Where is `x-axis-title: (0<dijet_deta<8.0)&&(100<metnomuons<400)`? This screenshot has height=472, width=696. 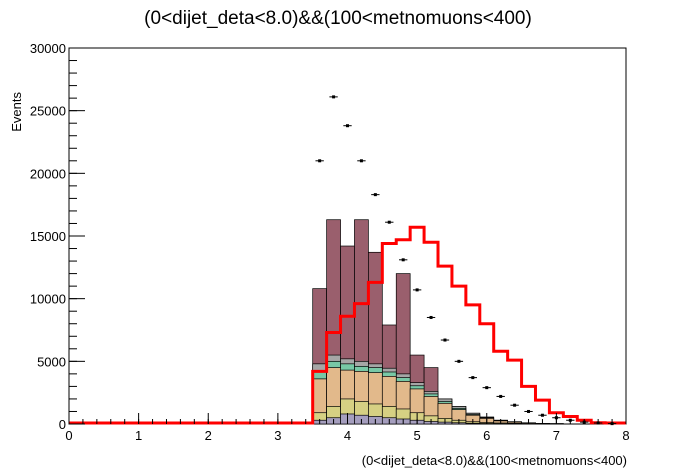
x-axis-title: (0<dijet_deta<8.0)&&(100<metnomuons<400) is located at coordinates (494, 460).